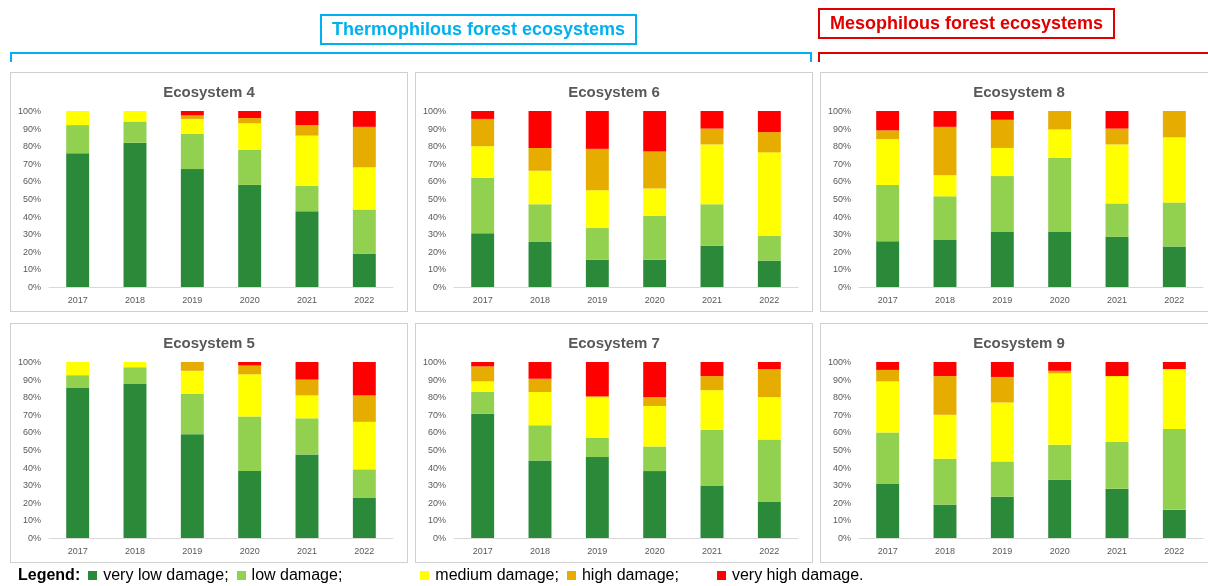  What do you see at coordinates (482, 299) in the screenshot?
I see `x-tick-label: 2017` at bounding box center [482, 299].